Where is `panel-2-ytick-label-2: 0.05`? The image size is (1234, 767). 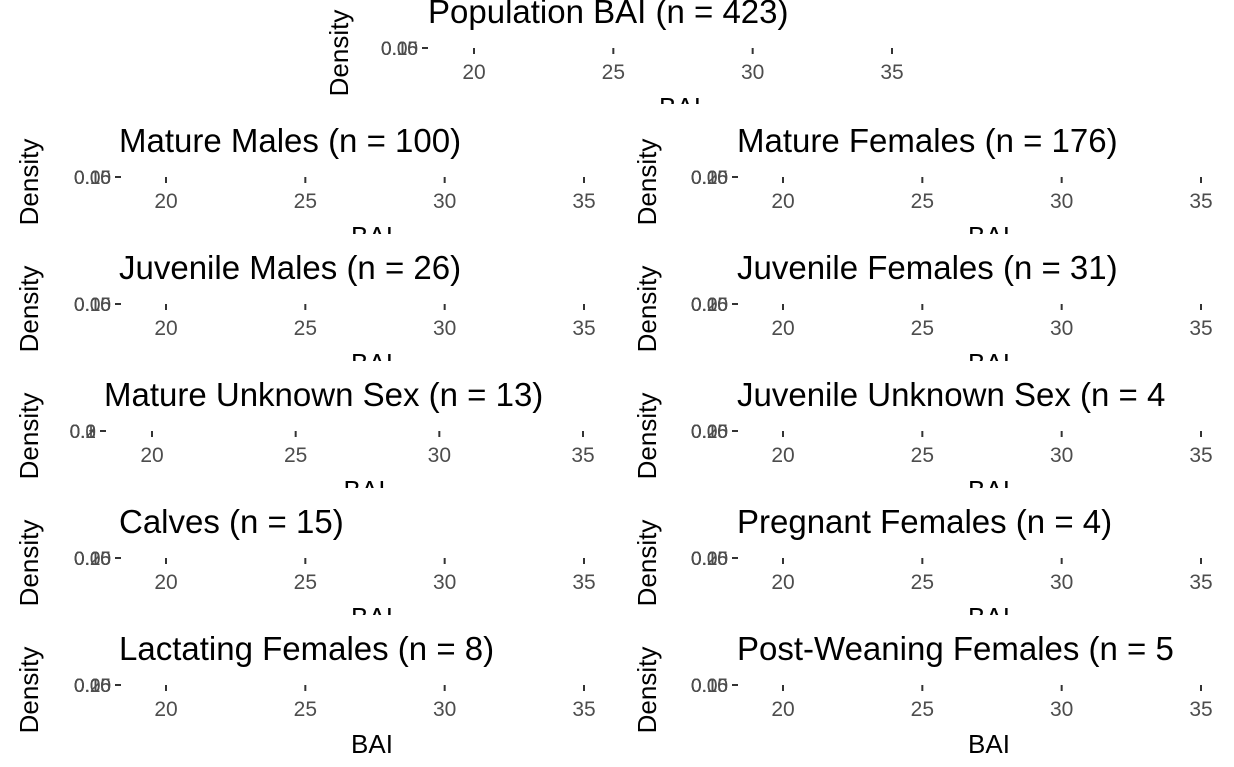 panel-2-ytick-label-2: 0.05 is located at coordinates (92, 178).